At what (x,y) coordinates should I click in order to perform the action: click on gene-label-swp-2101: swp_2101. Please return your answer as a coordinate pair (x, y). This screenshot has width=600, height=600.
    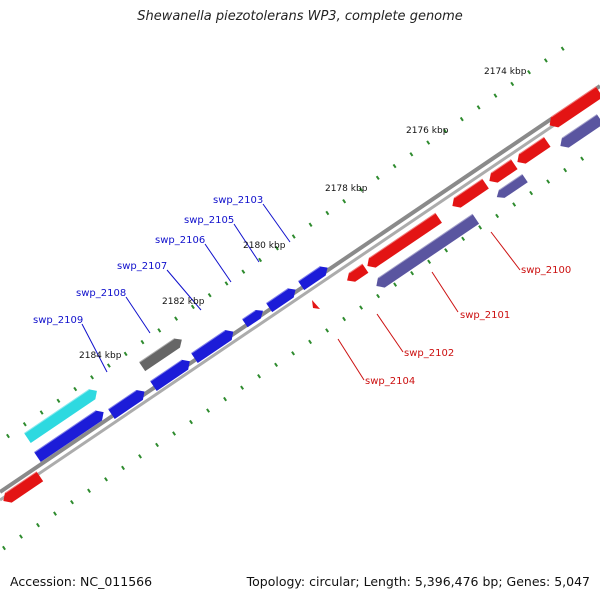
    Looking at the image, I should click on (485, 315).